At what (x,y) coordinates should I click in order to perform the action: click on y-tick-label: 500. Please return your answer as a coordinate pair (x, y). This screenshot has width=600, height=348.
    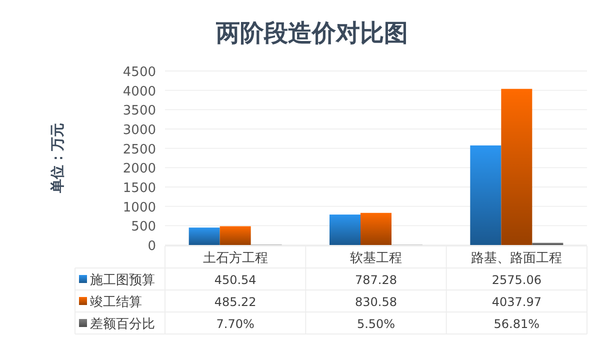
    Looking at the image, I should click on (143, 227).